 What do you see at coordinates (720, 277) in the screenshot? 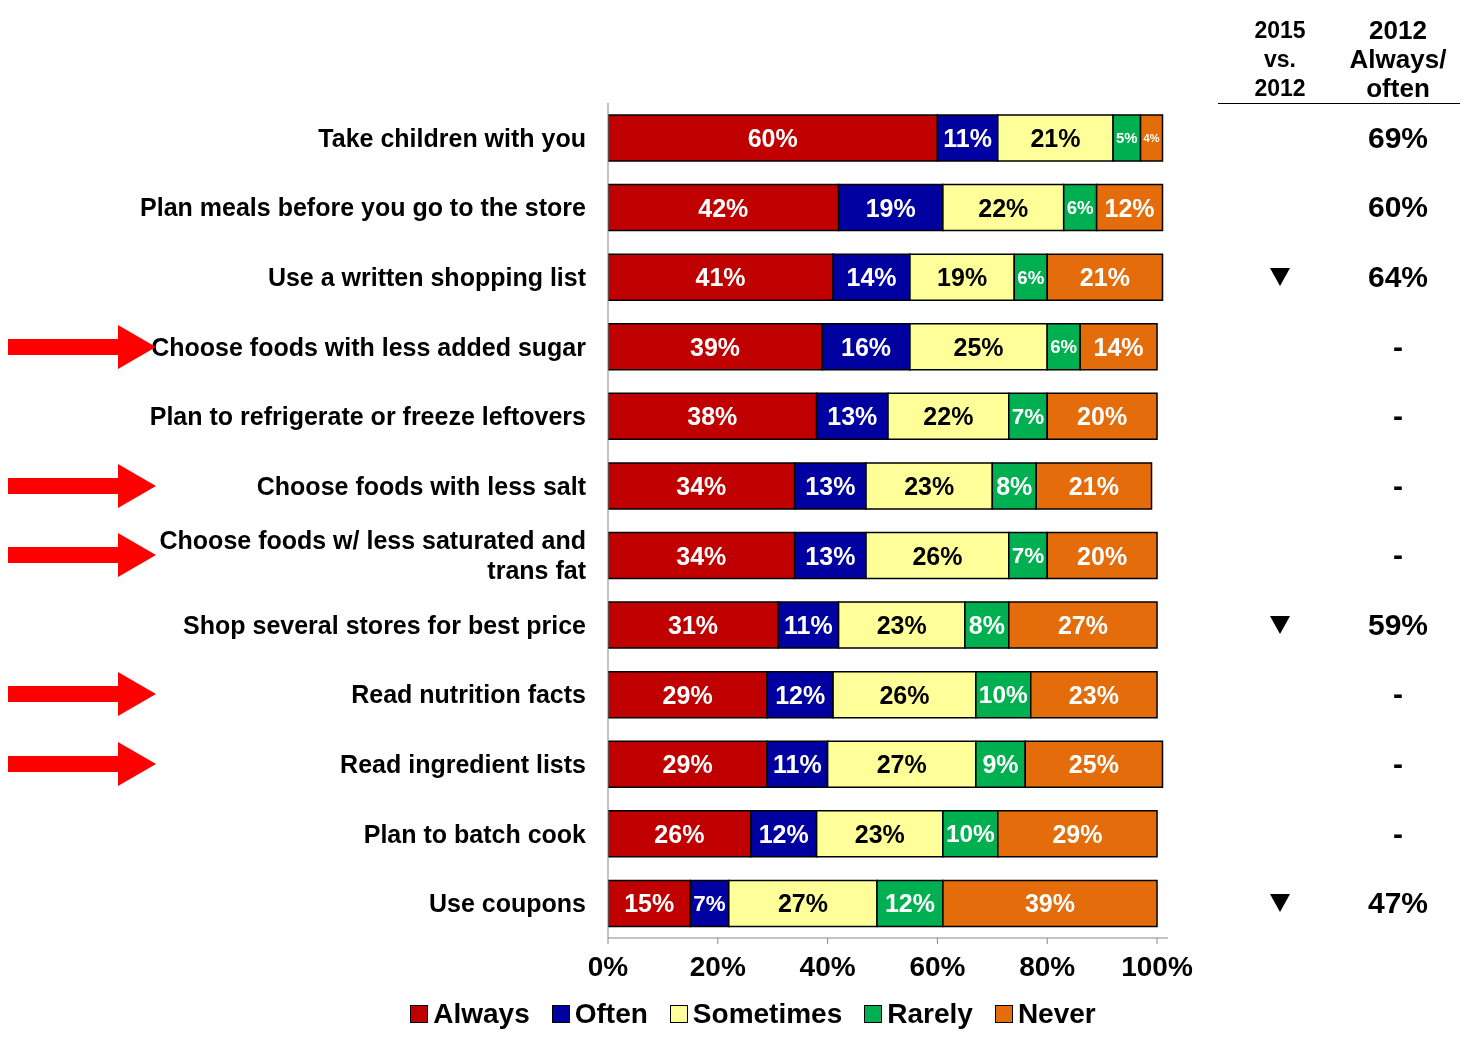
I see `data-label: 41%` at bounding box center [720, 277].